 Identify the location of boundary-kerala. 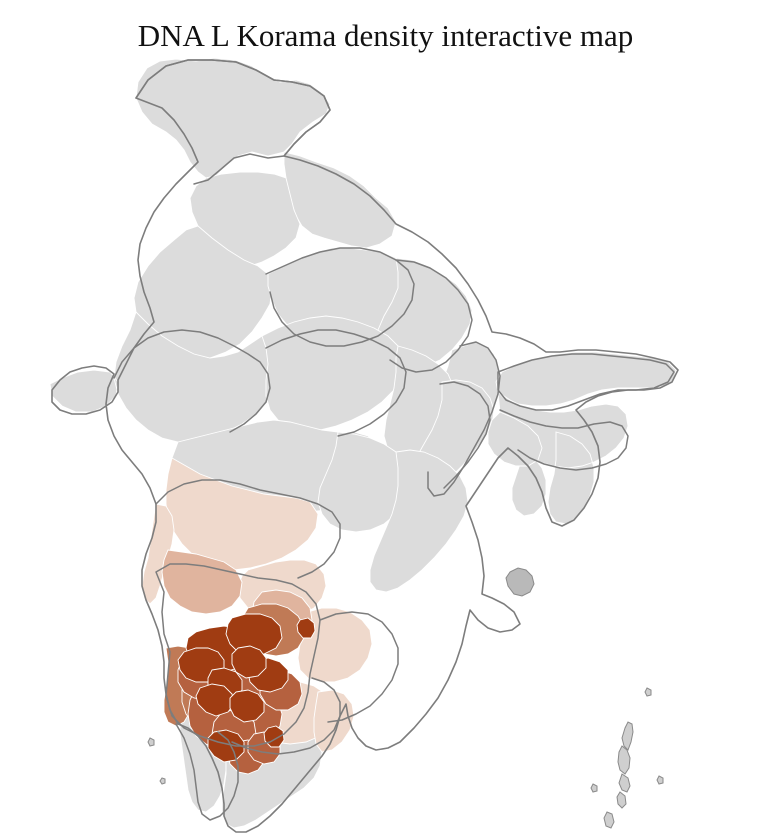
(207, 772).